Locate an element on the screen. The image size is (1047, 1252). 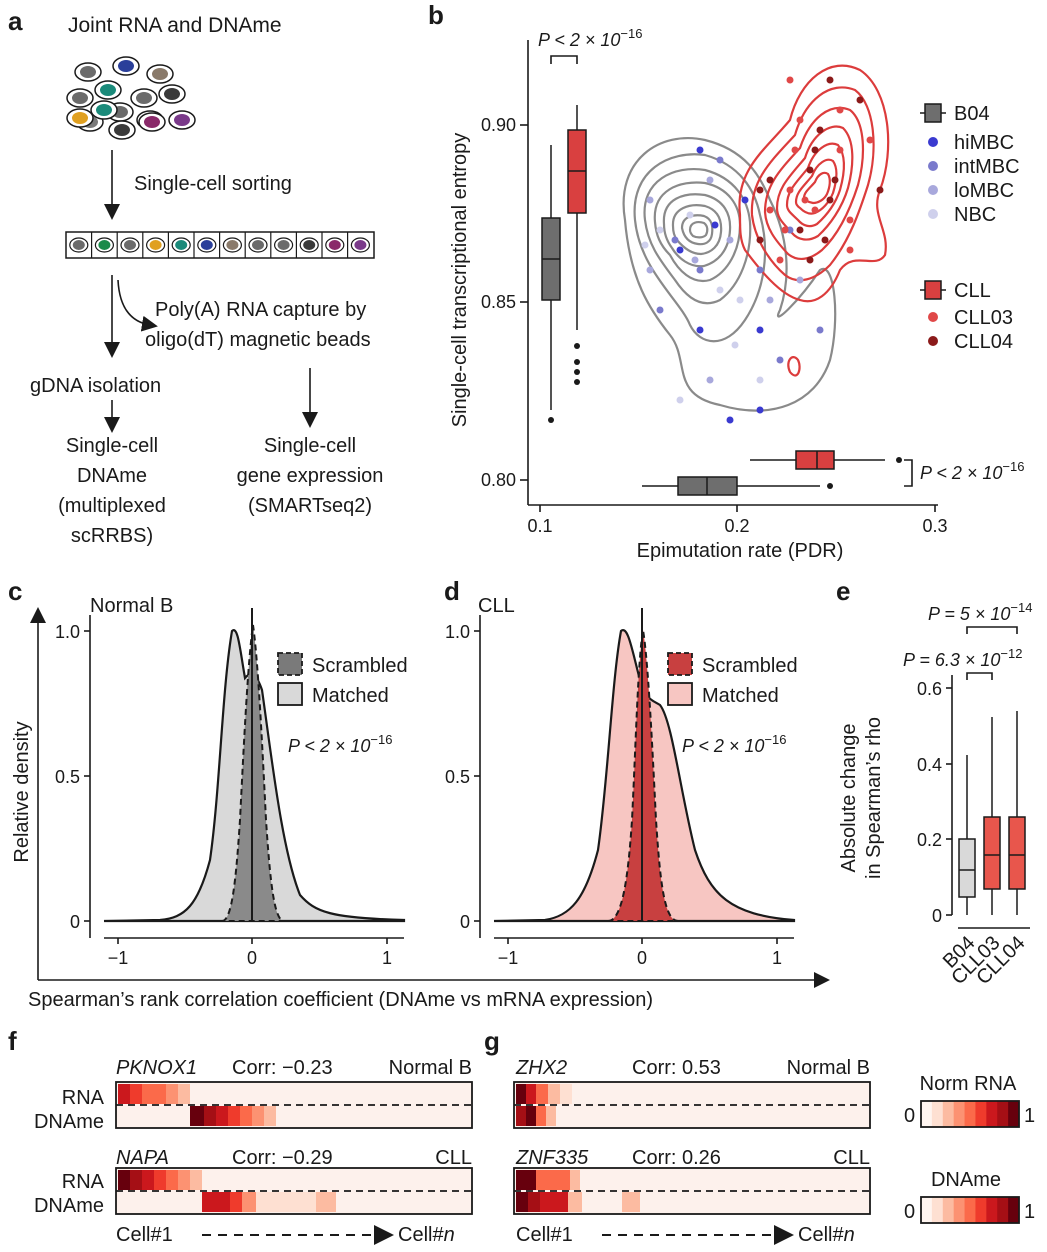
capture-line1: Poly(A) RNA capture by is located at coordinates (260, 310).